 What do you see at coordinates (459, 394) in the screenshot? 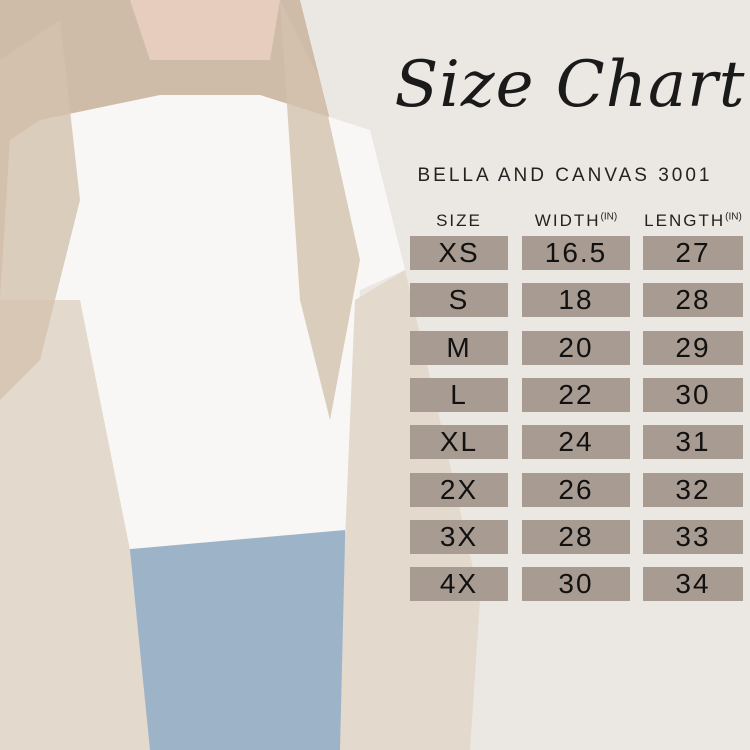
I see `size-cell: L` at bounding box center [459, 394].